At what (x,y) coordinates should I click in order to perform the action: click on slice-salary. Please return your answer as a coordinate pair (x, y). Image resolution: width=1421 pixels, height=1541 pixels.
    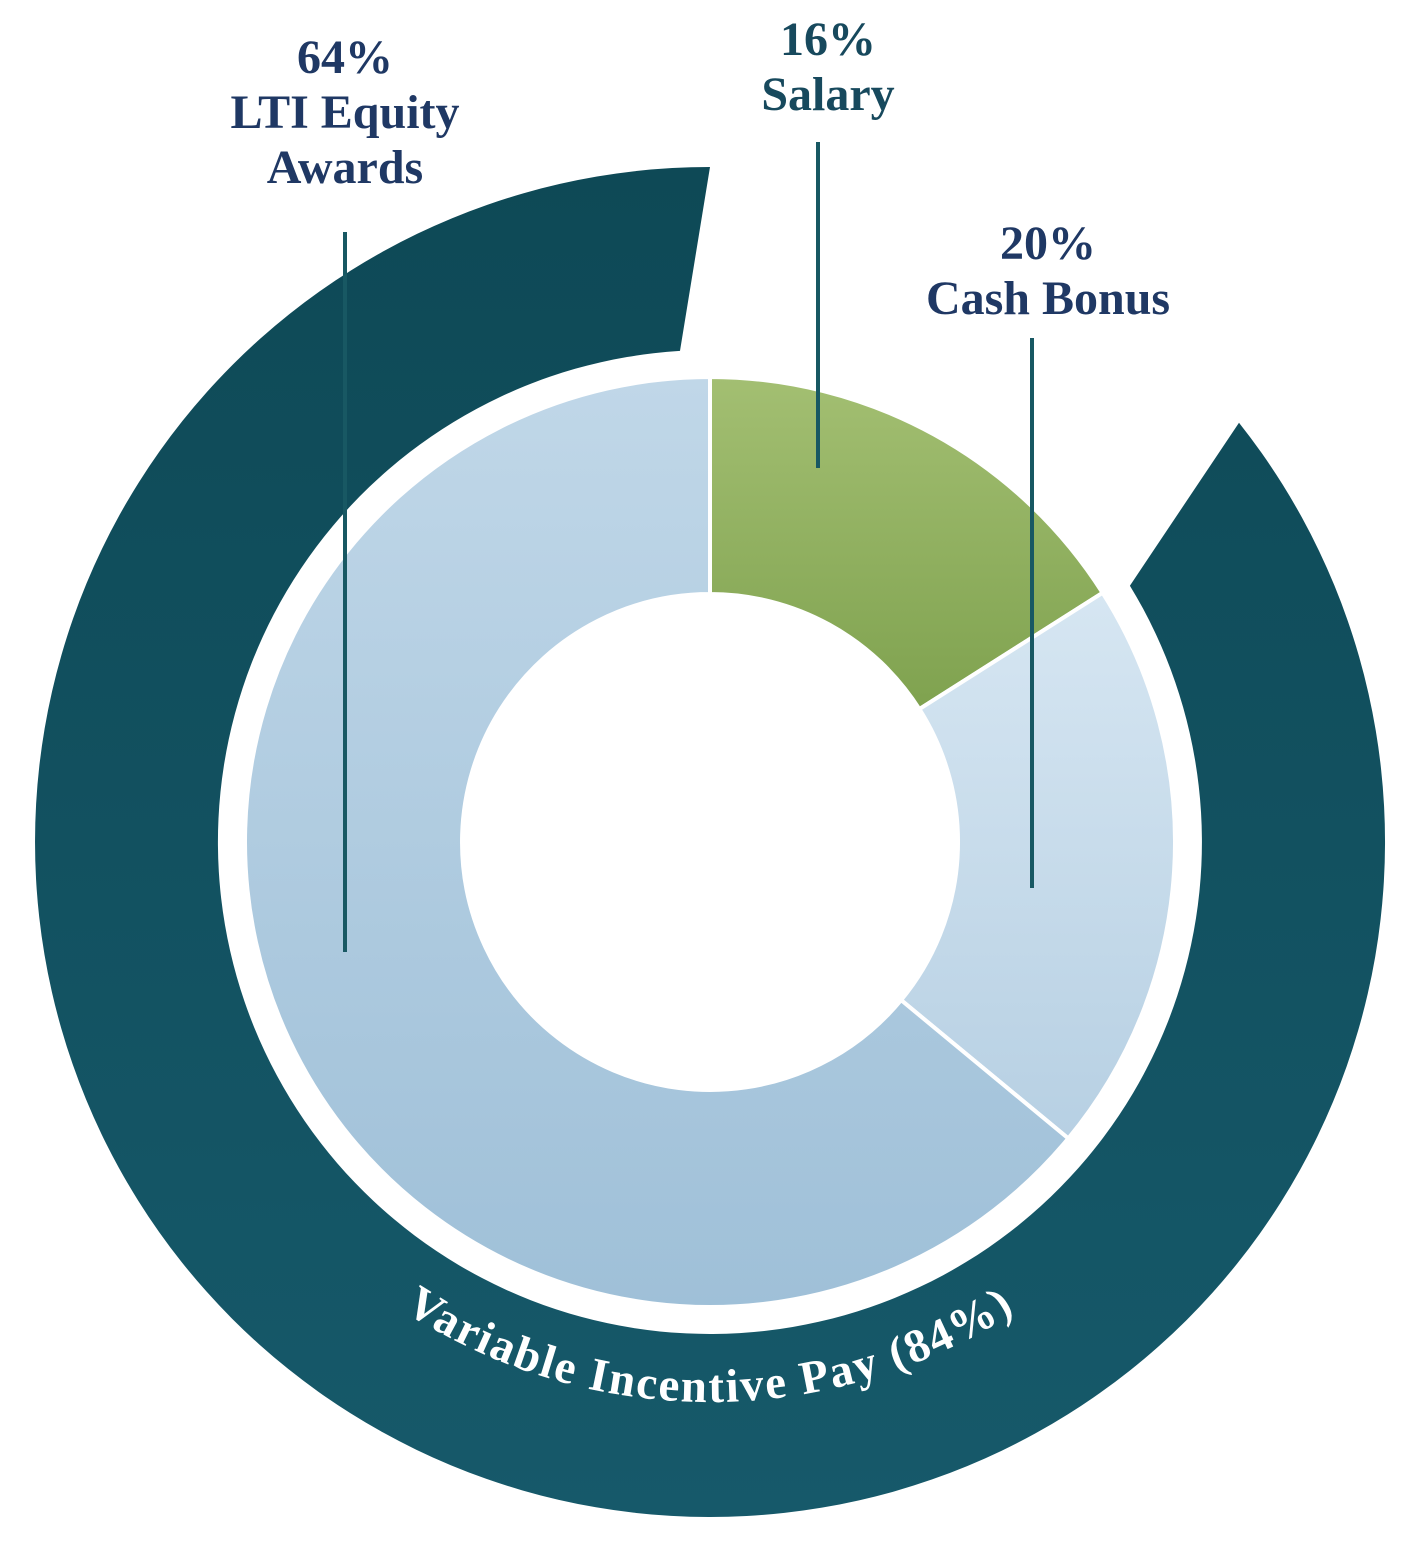
    Looking at the image, I should click on (906, 543).